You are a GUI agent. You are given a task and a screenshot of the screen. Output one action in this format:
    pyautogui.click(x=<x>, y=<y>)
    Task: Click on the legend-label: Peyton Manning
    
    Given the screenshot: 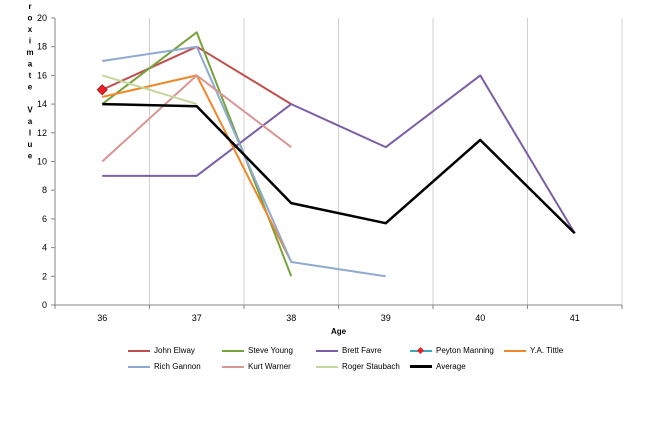 What is the action you would take?
    pyautogui.click(x=465, y=350)
    